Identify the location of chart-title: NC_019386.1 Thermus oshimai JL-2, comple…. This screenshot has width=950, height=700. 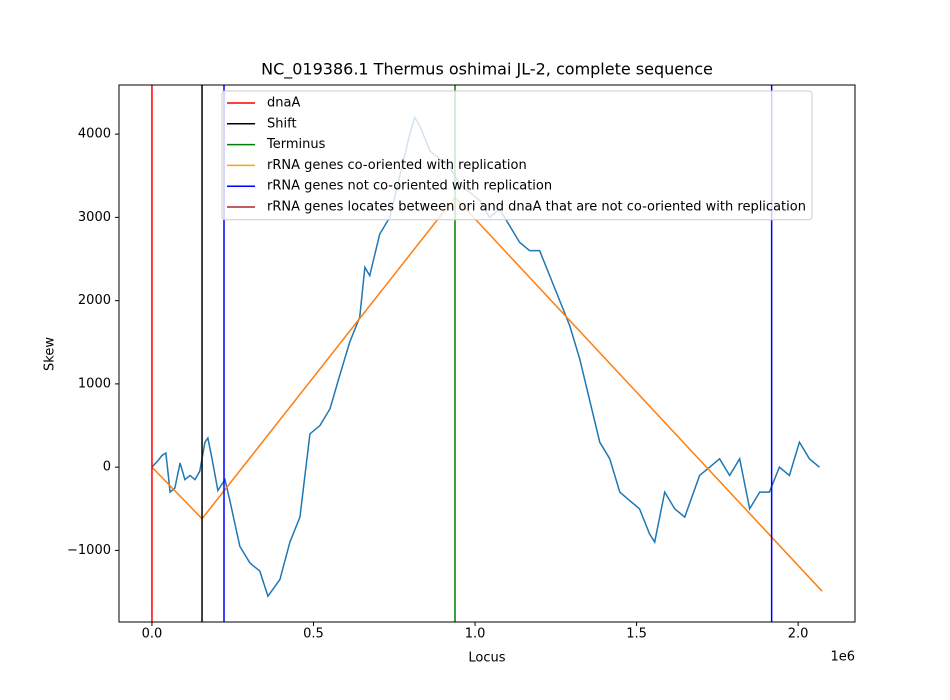
(487, 70).